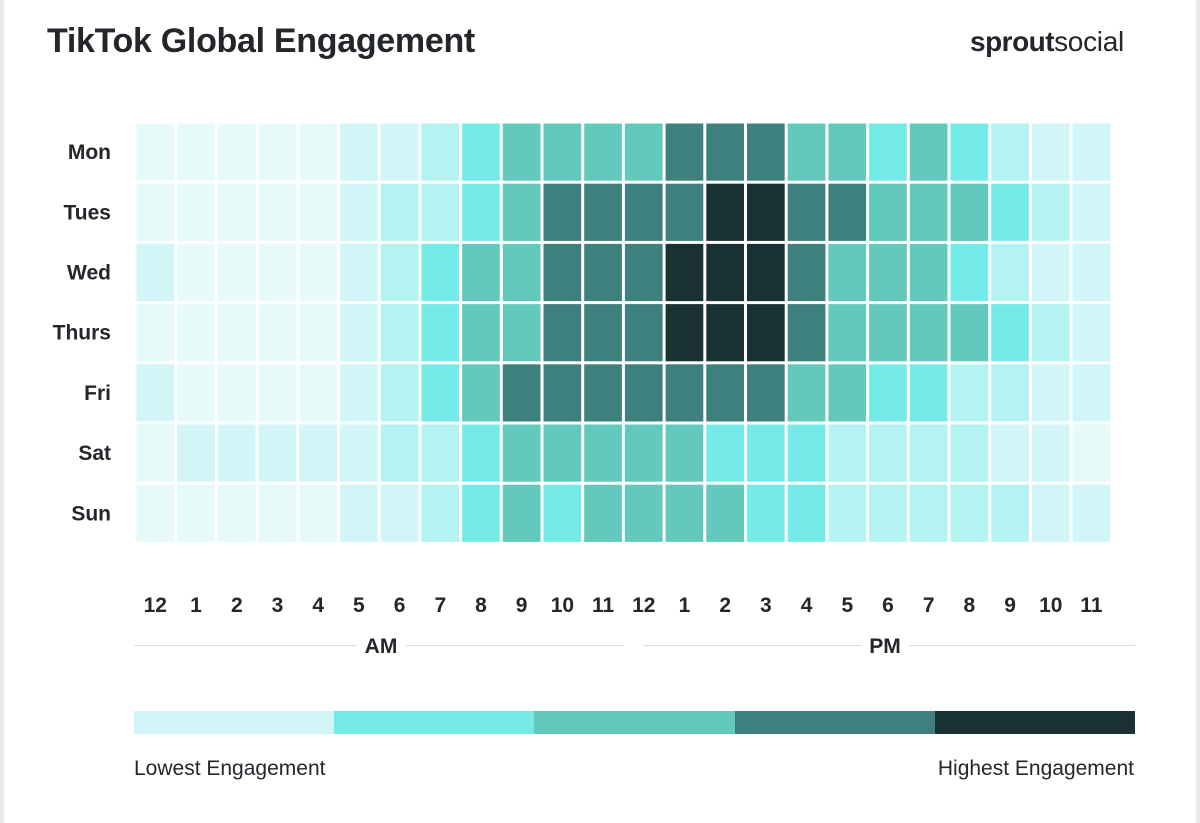 This screenshot has width=1200, height=823. Describe the element at coordinates (685, 605) in the screenshot. I see `column-label-13: 1` at that location.